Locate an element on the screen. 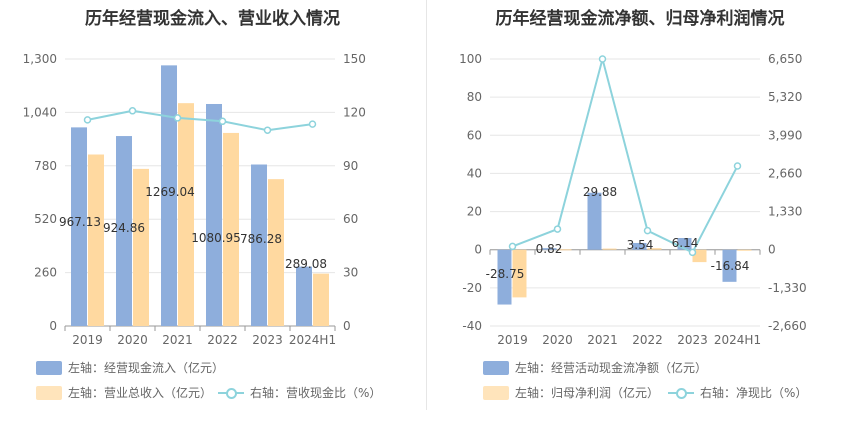  legend-c2-s3: 右轴：净现比（%） is located at coordinates (737, 392).